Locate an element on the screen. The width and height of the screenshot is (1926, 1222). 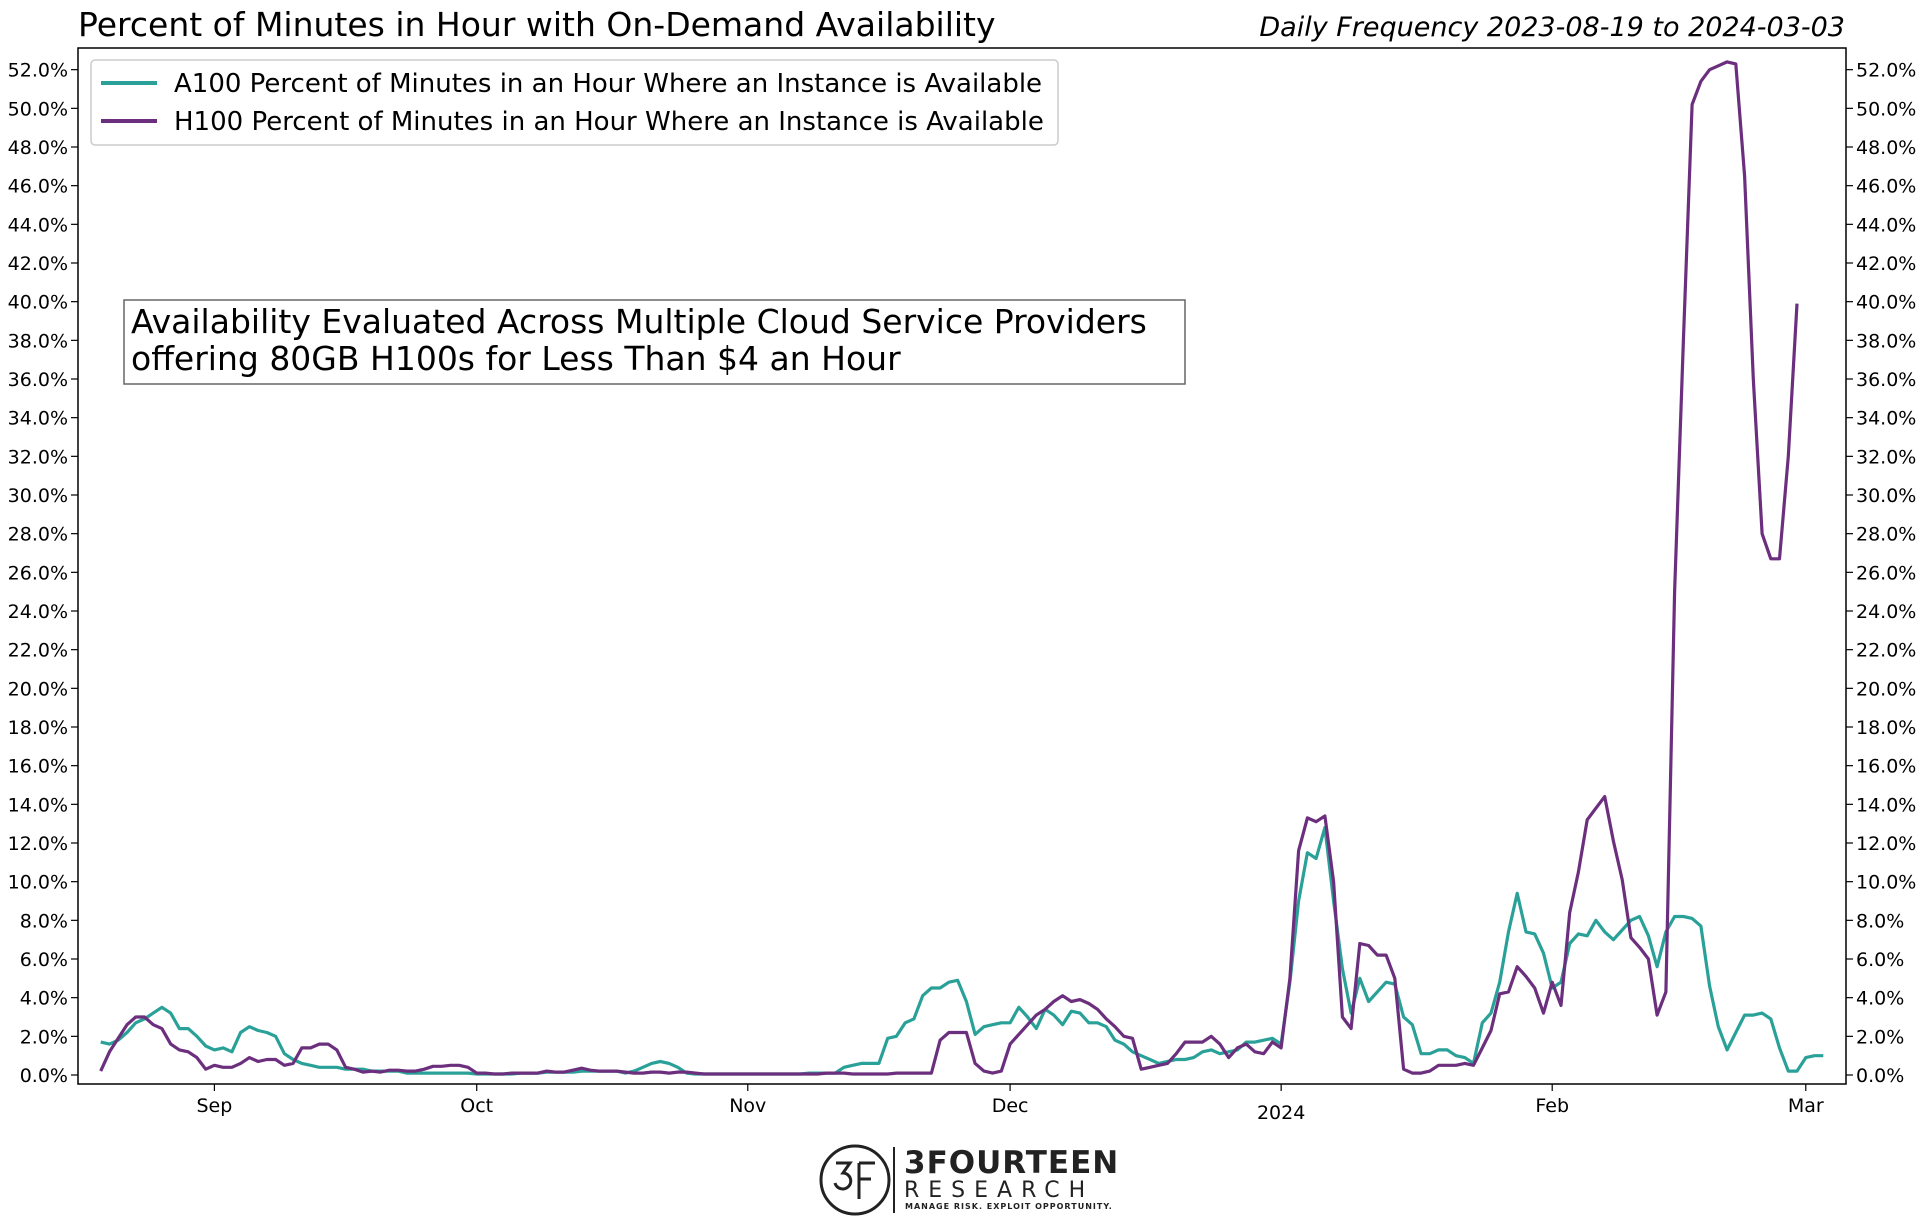
y-tick-label-left: 52.0% is located at coordinates (38, 71).